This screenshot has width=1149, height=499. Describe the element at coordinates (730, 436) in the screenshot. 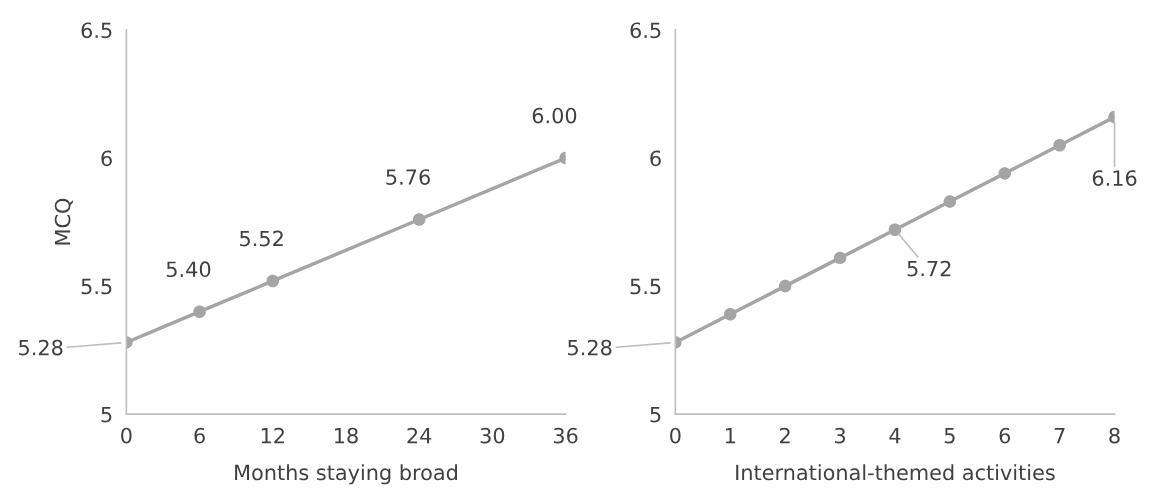

I see `x-tick-label: 1` at that location.